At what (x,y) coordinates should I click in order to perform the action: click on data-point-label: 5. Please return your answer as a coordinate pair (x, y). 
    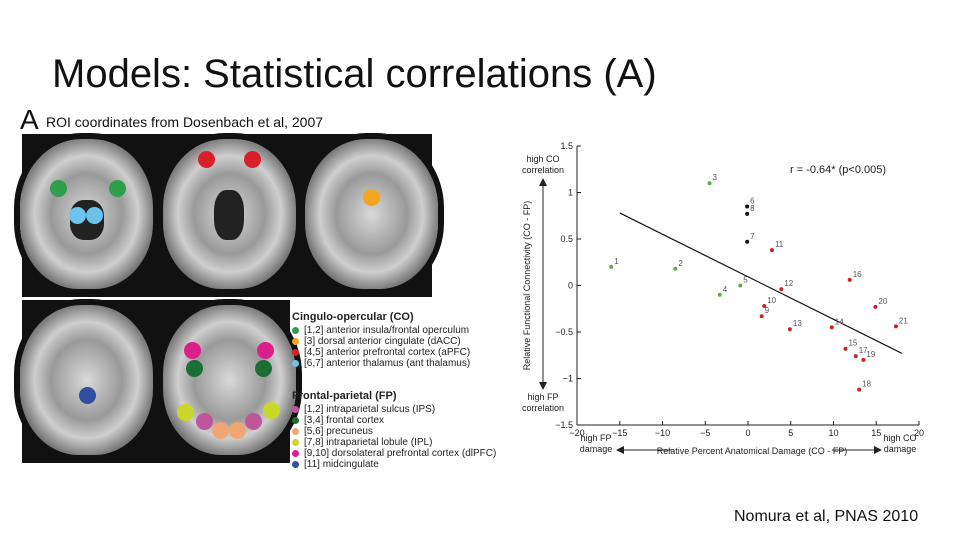
    Looking at the image, I should click on (745, 280).